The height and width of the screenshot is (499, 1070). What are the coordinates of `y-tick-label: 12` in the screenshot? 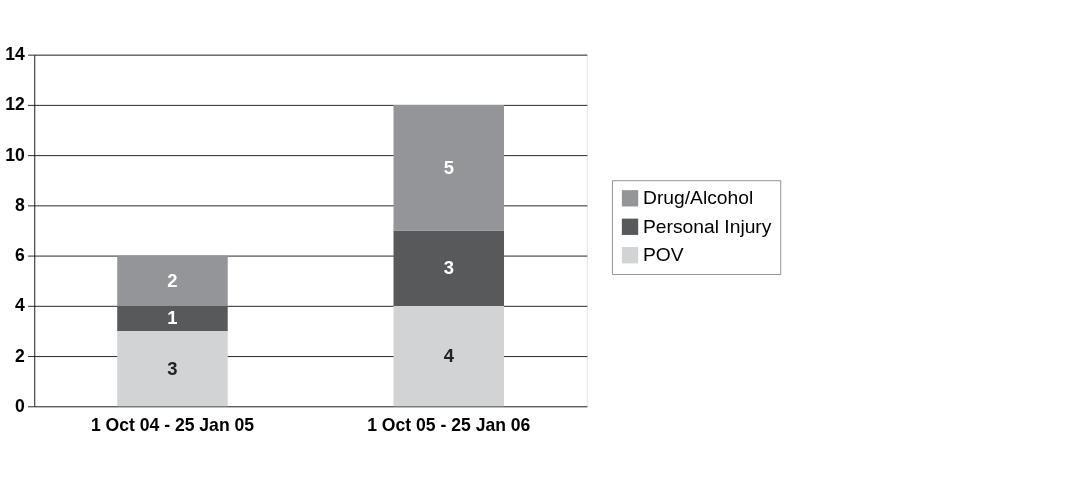 It's located at (15, 104).